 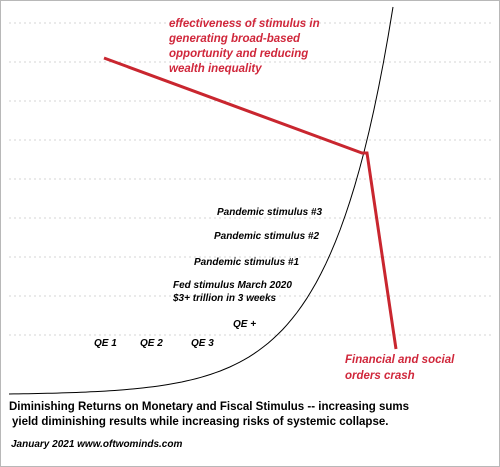 What do you see at coordinates (269, 212) in the screenshot?
I see `label-pandemic3: Pandemic stimulus #3` at bounding box center [269, 212].